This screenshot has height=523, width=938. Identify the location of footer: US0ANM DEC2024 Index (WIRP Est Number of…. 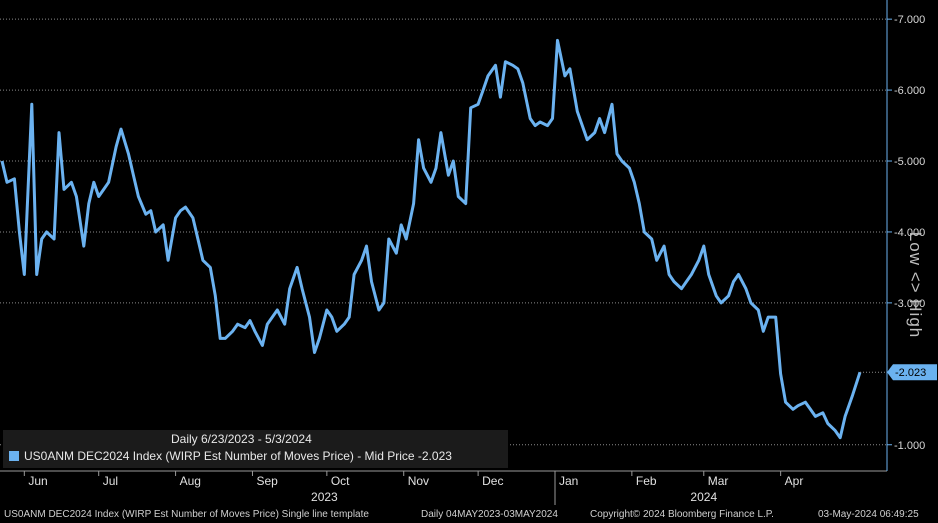
(469, 515).